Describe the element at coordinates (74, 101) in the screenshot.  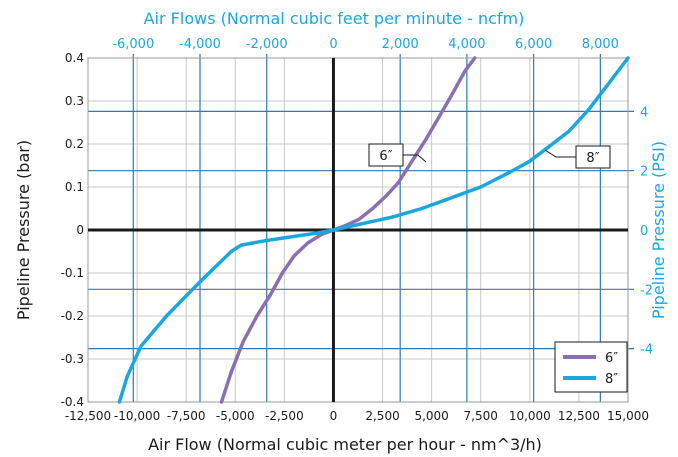
I see `y-tick-label: 0.3` at that location.